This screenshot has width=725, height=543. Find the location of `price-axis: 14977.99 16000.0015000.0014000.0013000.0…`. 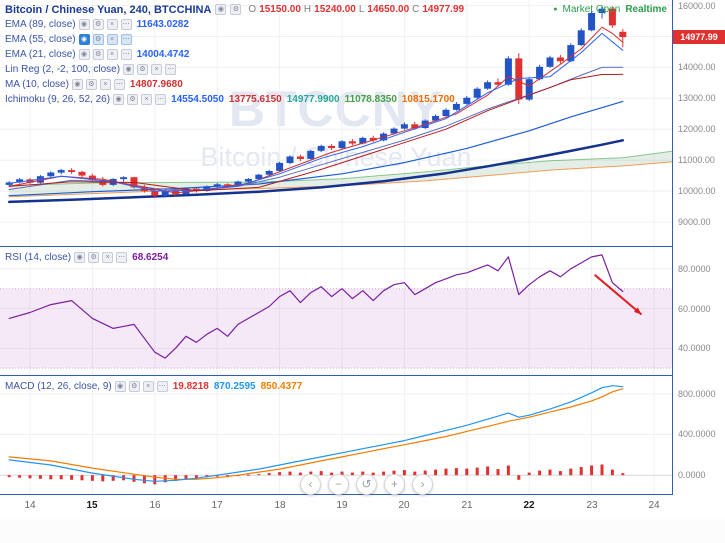

price-axis: 14977.99 16000.0015000.0014000.0013000.0… is located at coordinates (699, 247).